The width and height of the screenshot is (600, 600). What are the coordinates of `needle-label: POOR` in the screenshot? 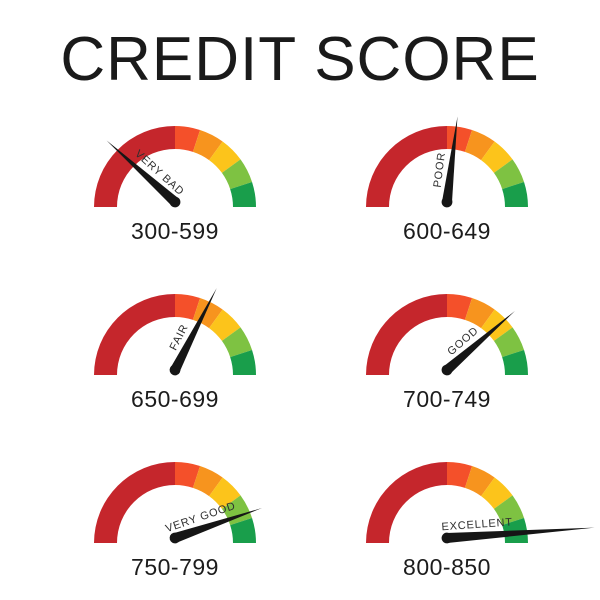 It's located at (440, 169).